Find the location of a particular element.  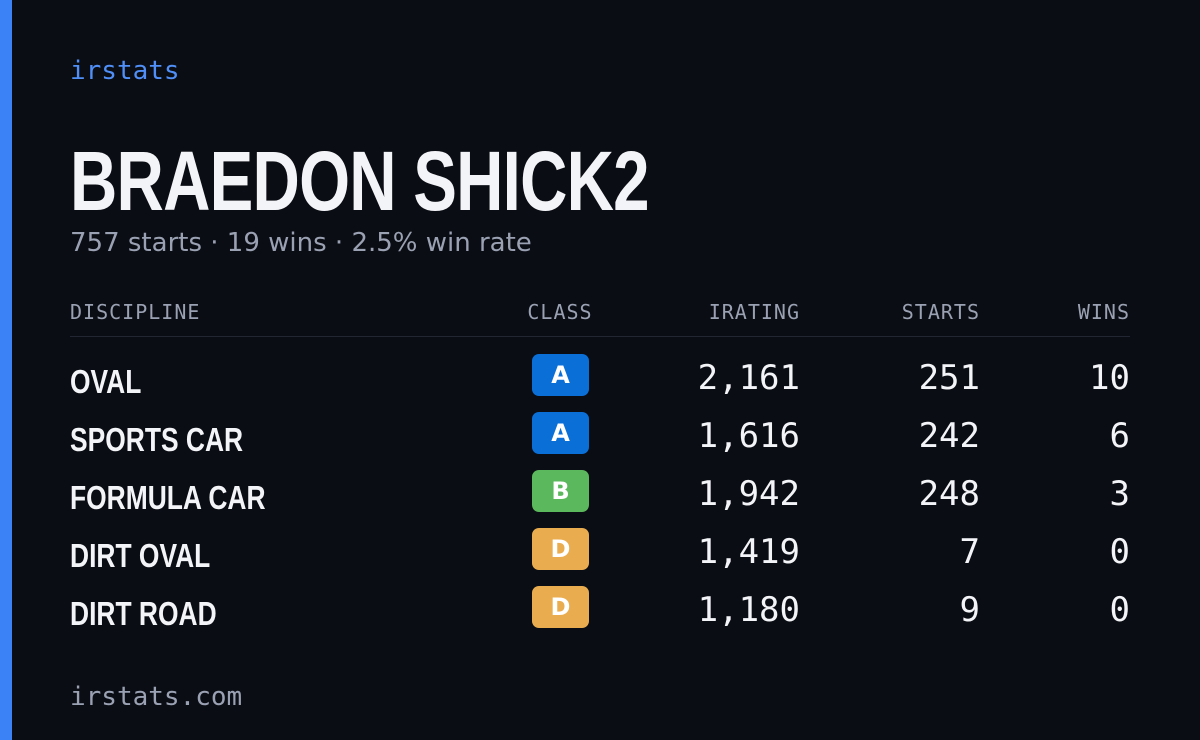

column-header: CLASS is located at coordinates (560, 312).